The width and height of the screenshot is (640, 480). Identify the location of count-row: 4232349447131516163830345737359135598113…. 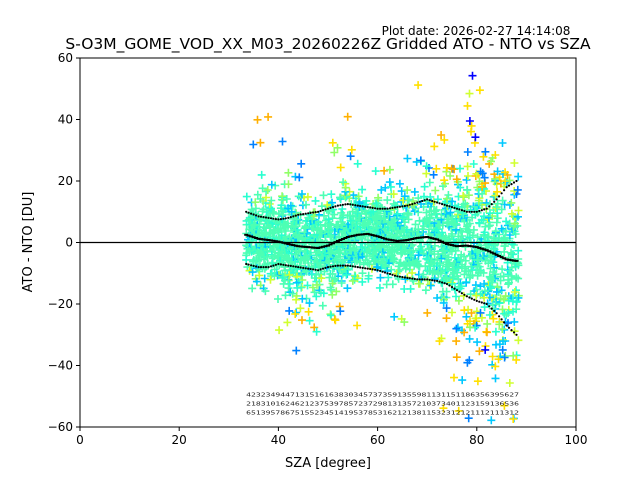
(382, 395).